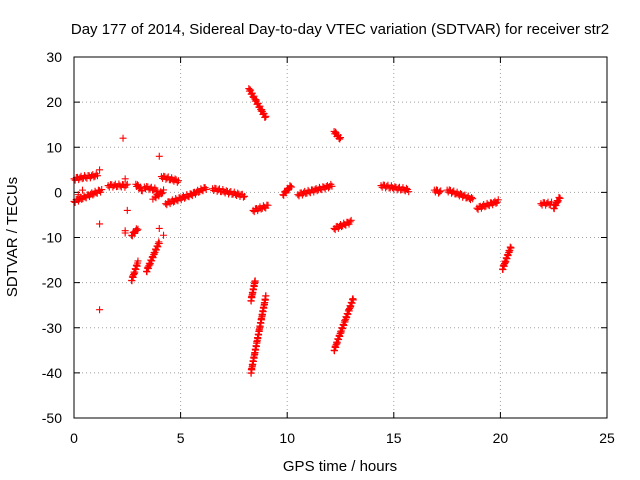 The image size is (640, 480). I want to click on y-tick-label: 20, so click(54, 102).